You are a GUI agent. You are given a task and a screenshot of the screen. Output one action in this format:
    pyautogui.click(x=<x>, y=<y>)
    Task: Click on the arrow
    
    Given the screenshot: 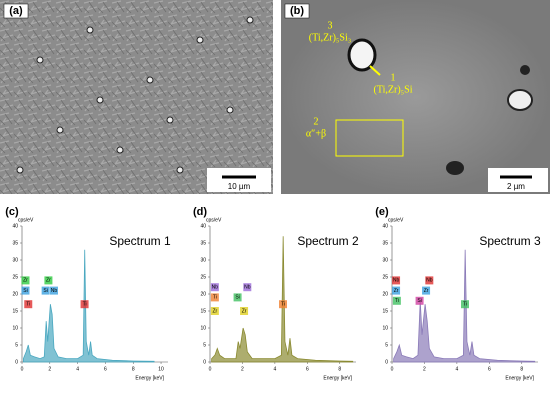 What is the action you would take?
    pyautogui.click(x=375, y=70)
    